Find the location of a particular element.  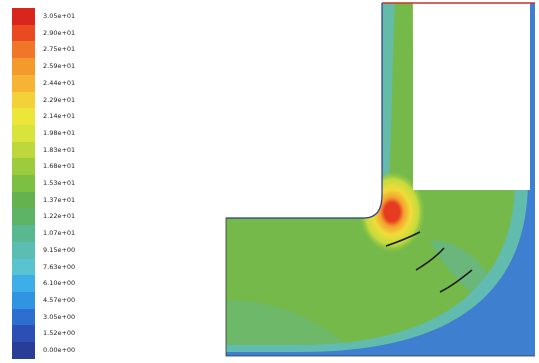

legend-entry: 1.98e+01 is located at coordinates (72, 133).